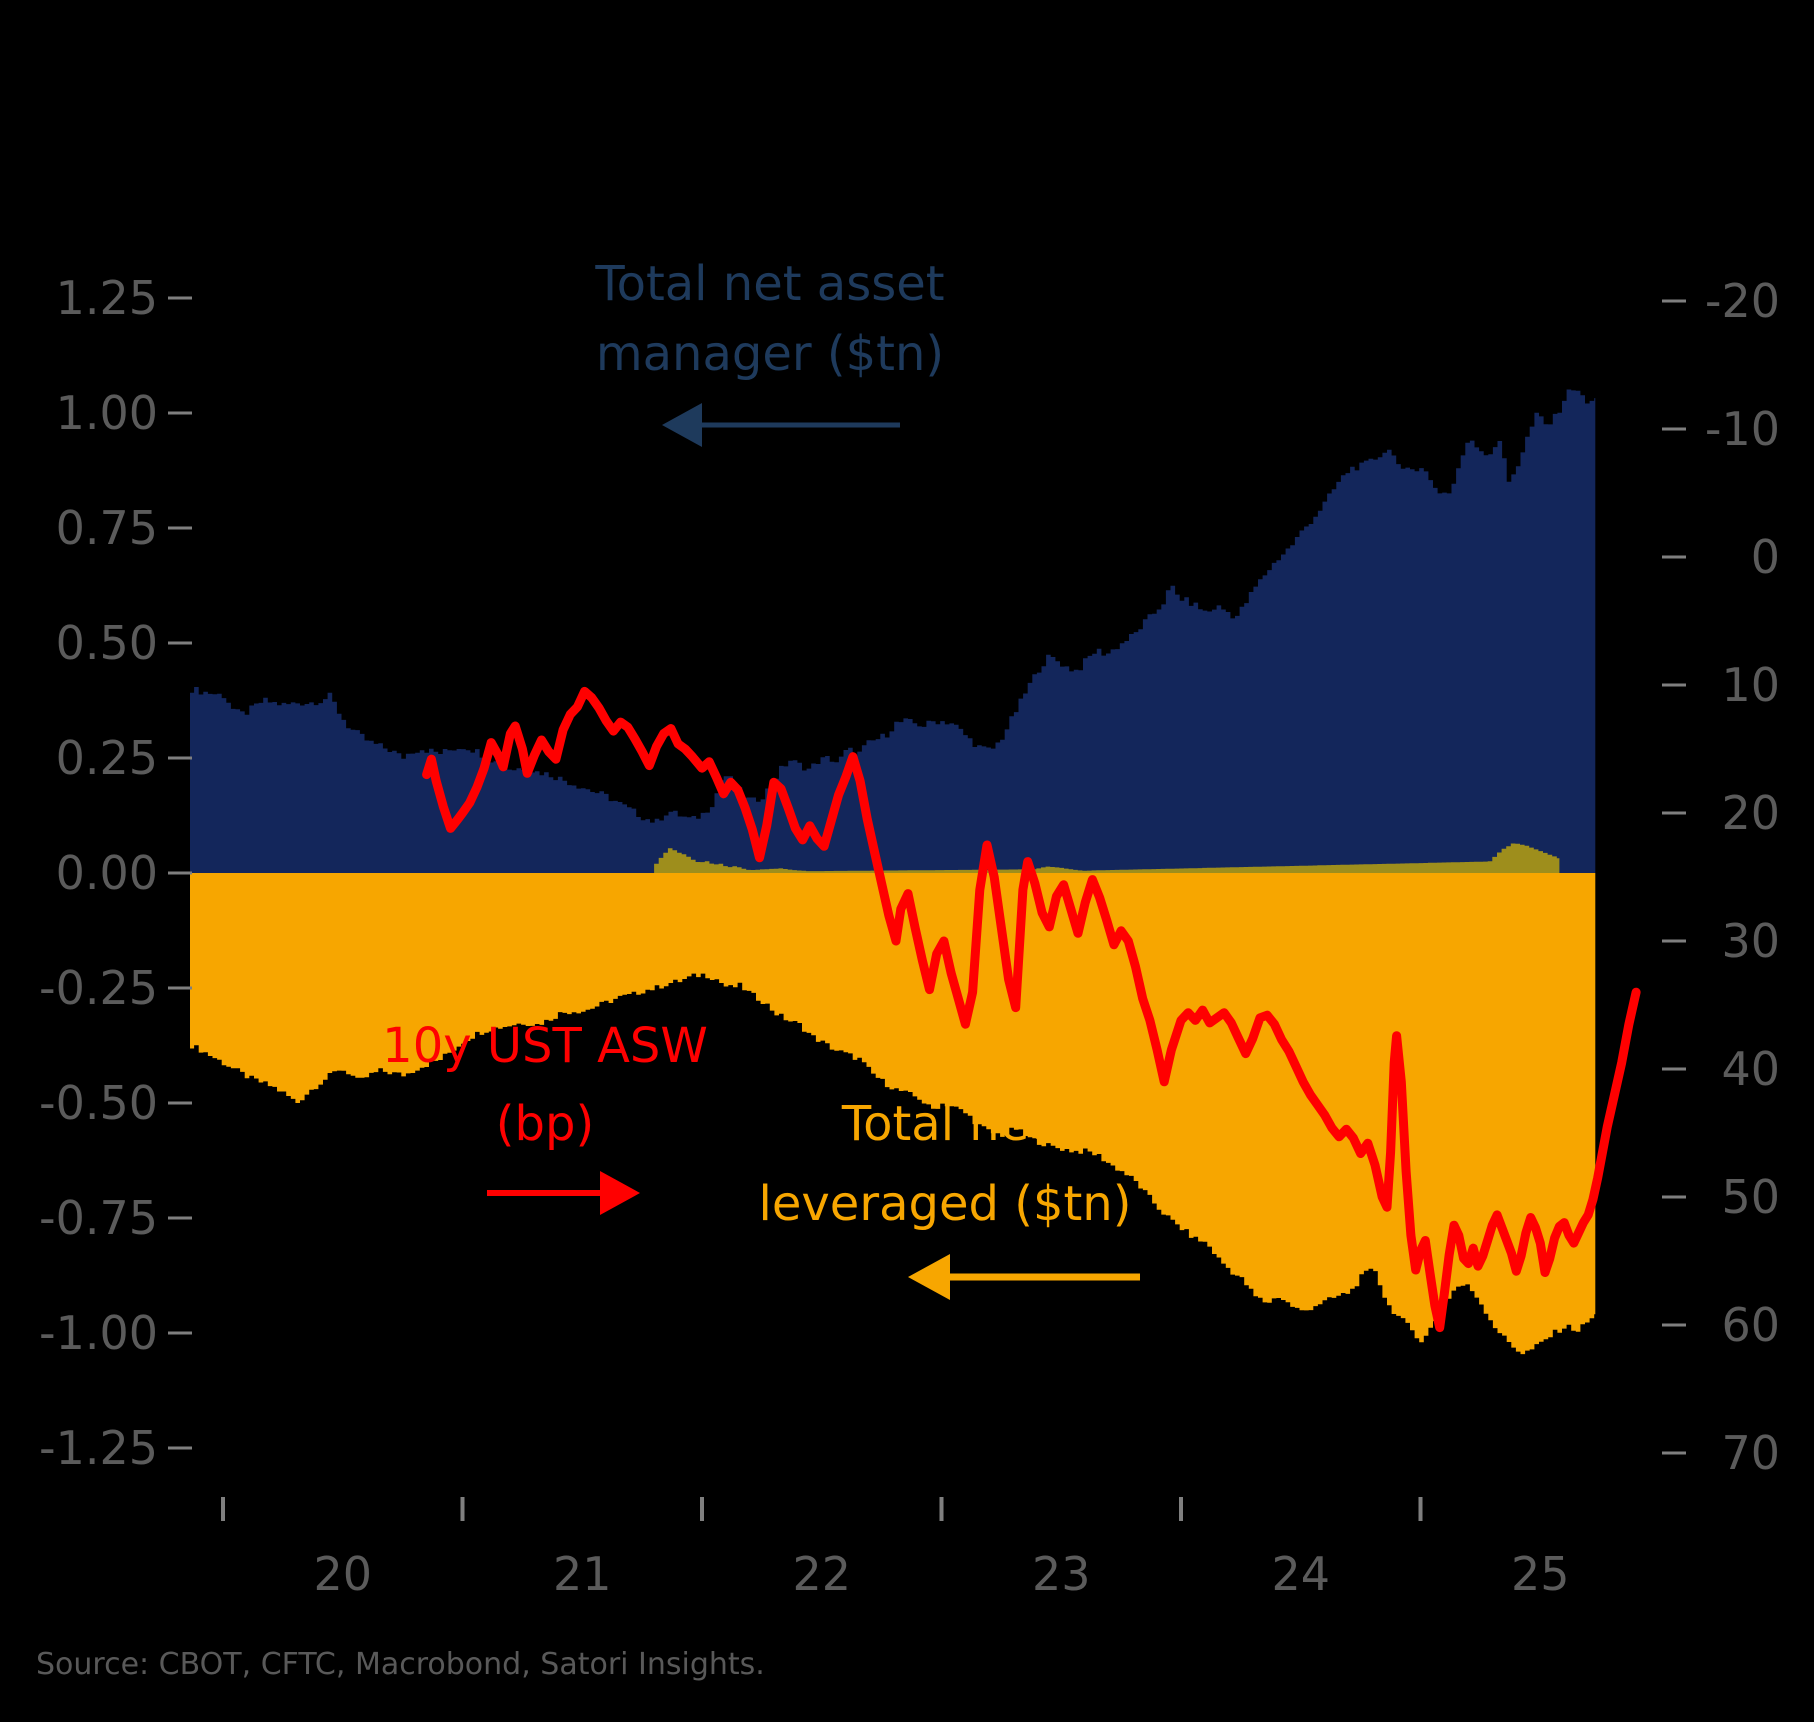  What do you see at coordinates (107, 873) in the screenshot?
I see `left-axis-tick-label: 0.00` at bounding box center [107, 873].